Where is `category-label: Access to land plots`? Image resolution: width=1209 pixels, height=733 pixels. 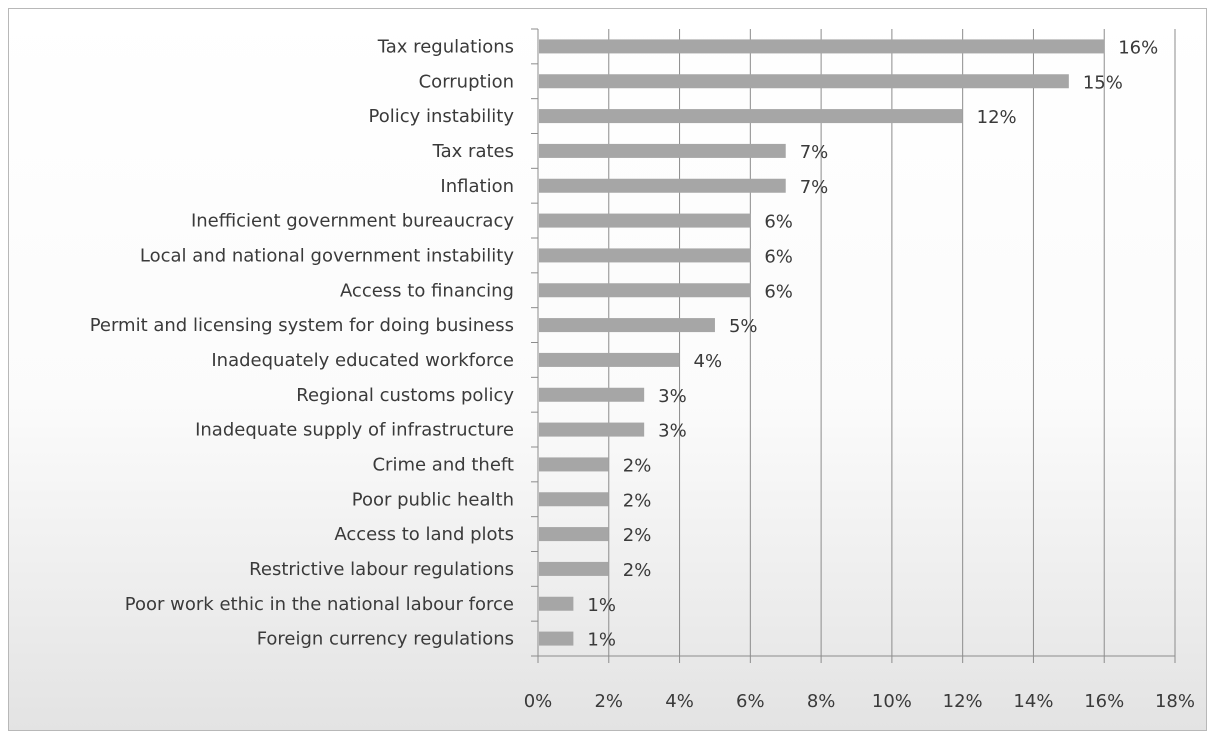
category-label: Access to land plots is located at coordinates (424, 534).